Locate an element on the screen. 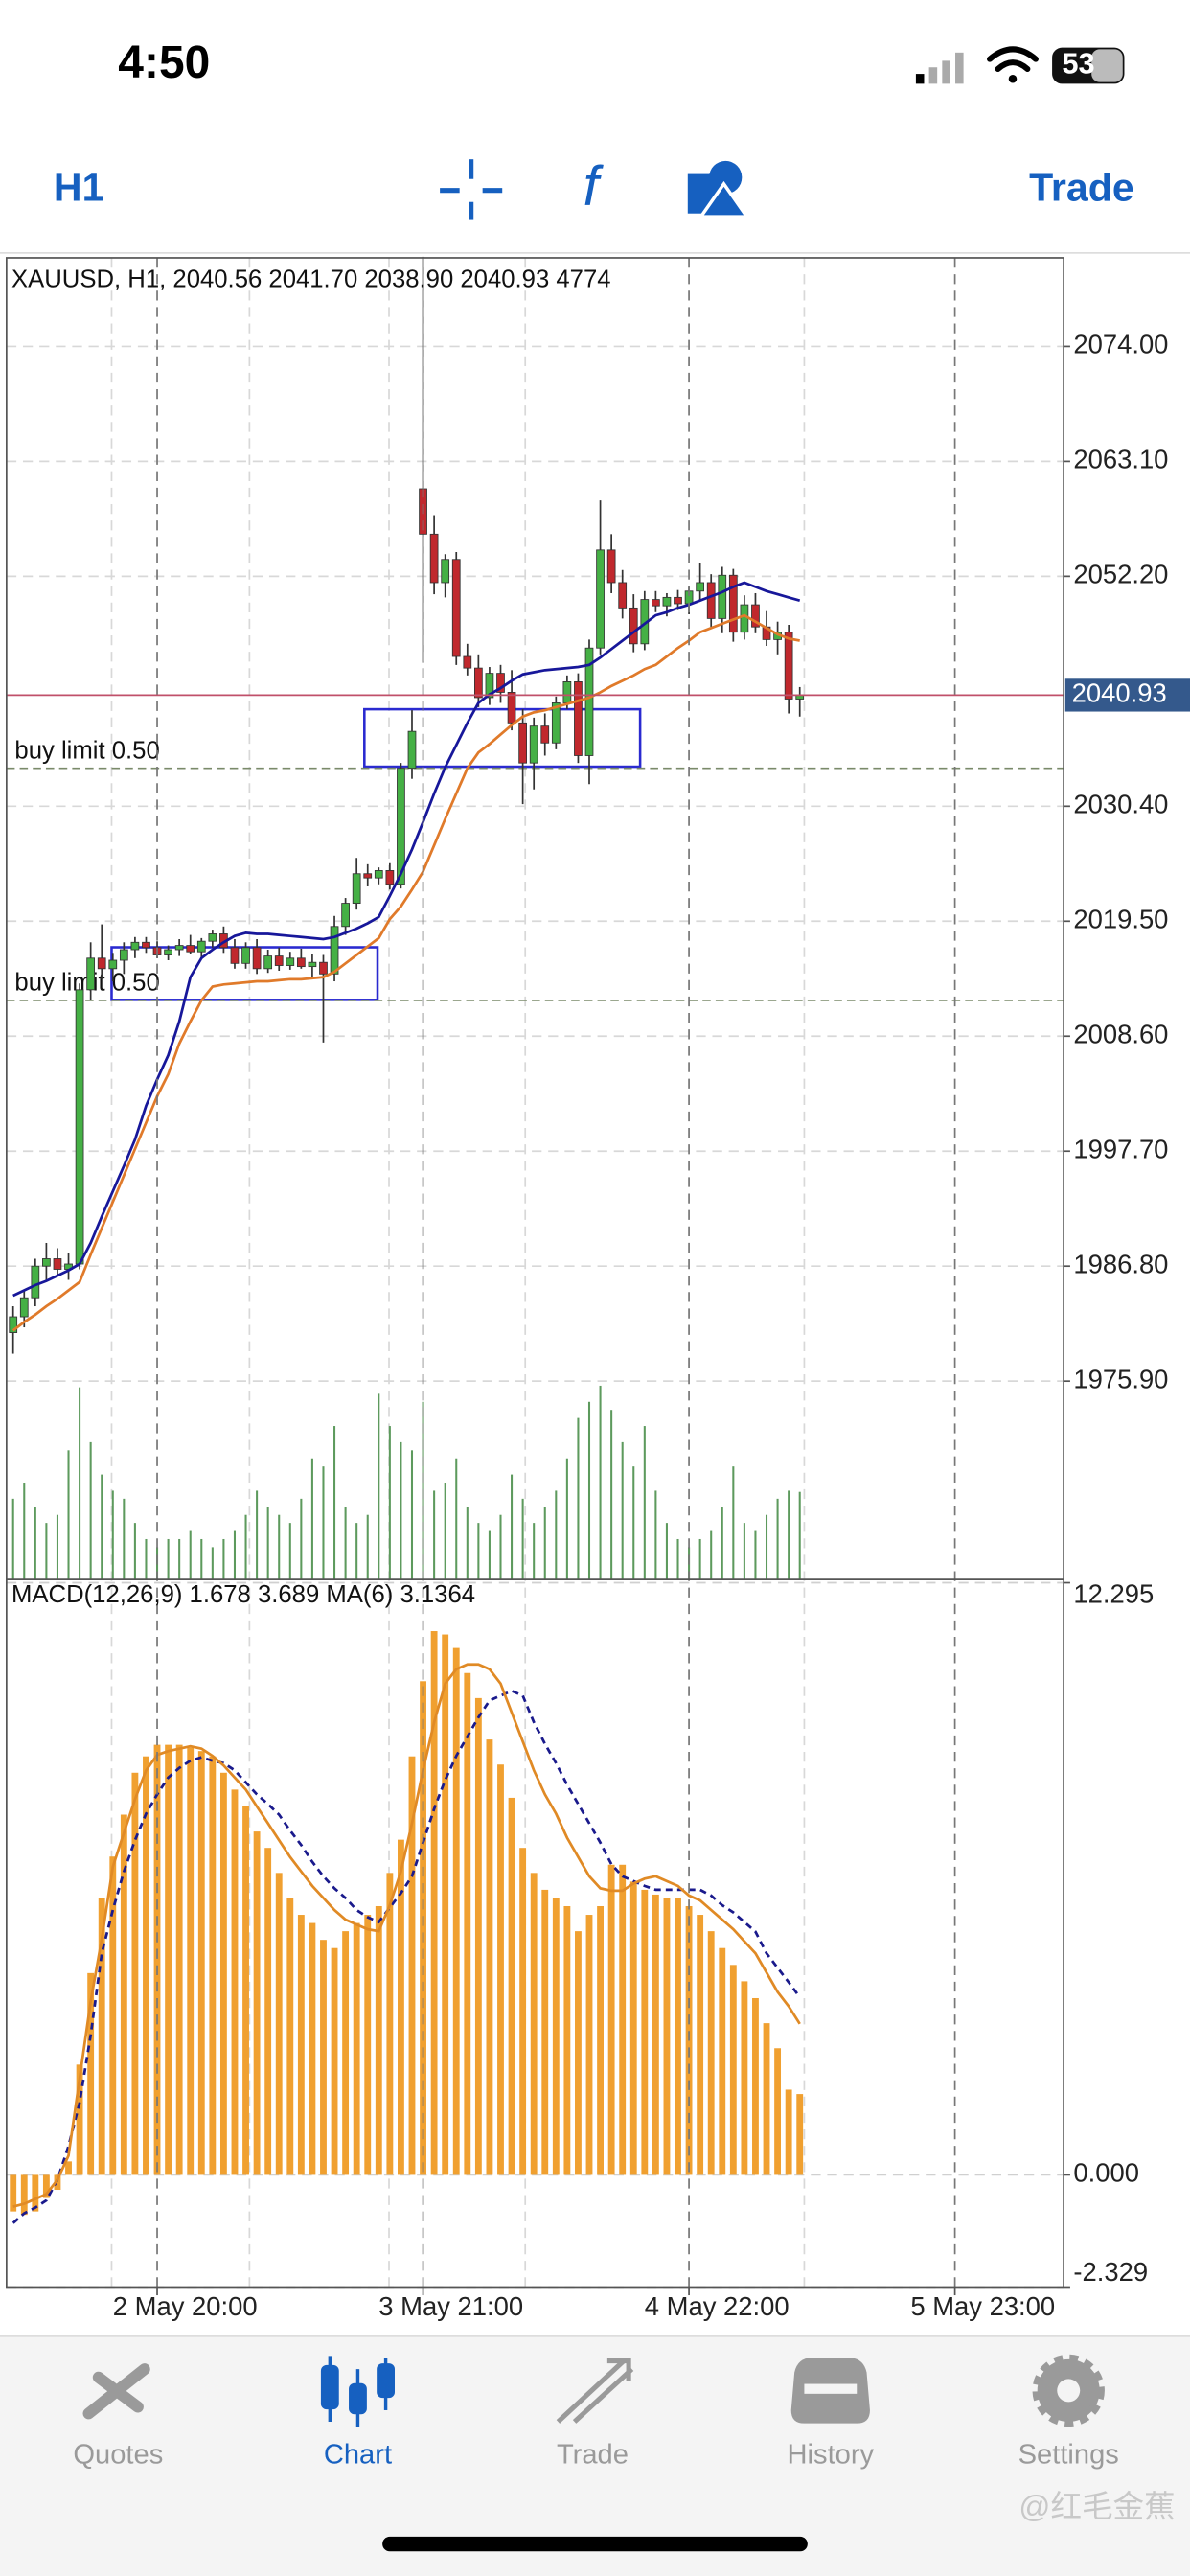 The height and width of the screenshot is (2576, 1190). chart-icon is located at coordinates (358, 2391).